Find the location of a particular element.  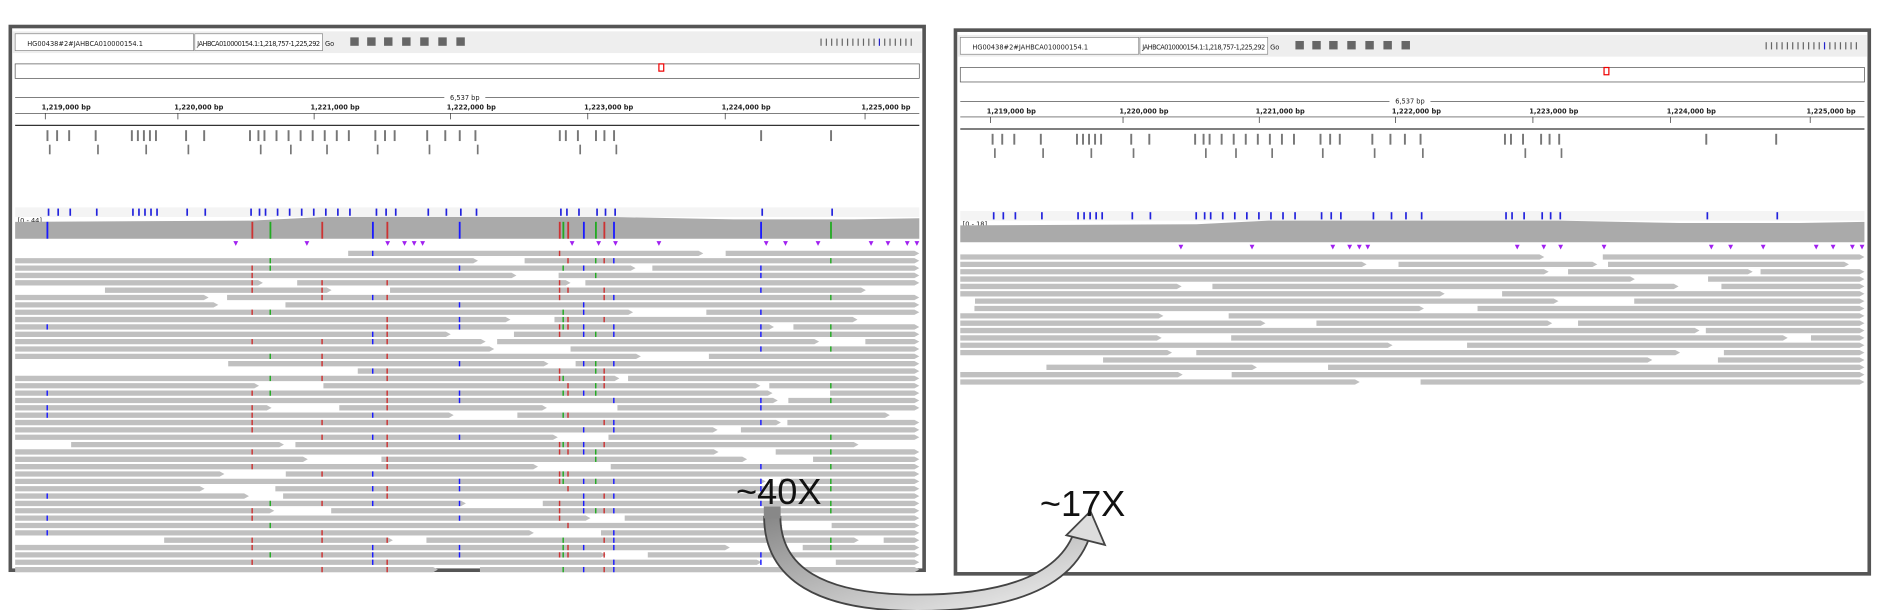

ruler-label: 1,221,000 bp is located at coordinates (335, 108).